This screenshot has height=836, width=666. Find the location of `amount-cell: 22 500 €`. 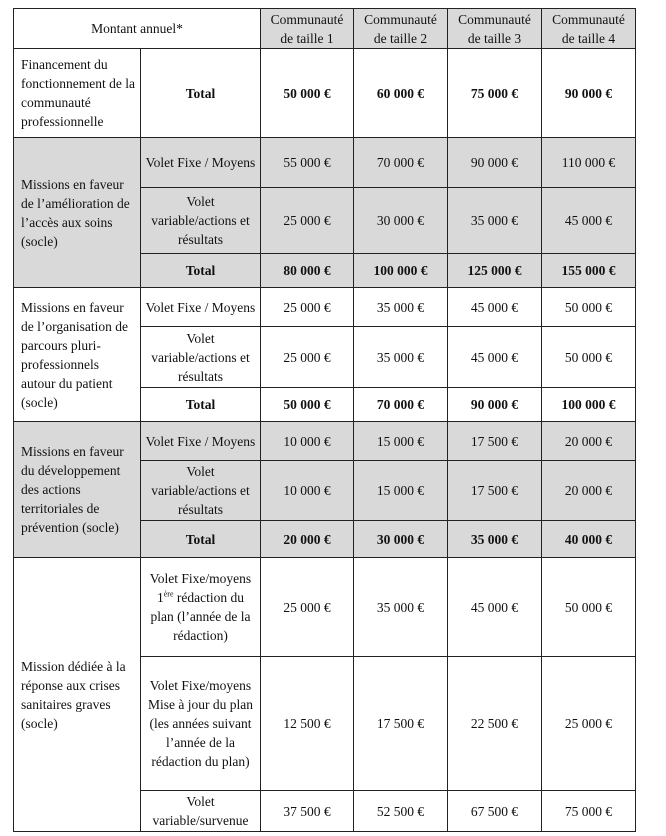

amount-cell: 22 500 € is located at coordinates (494, 723).